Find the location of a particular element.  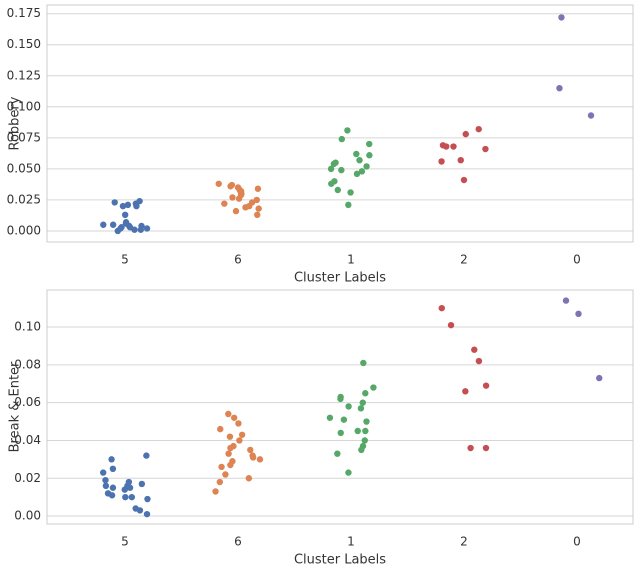

y-tick-label: 0.050 is located at coordinates (24, 168).